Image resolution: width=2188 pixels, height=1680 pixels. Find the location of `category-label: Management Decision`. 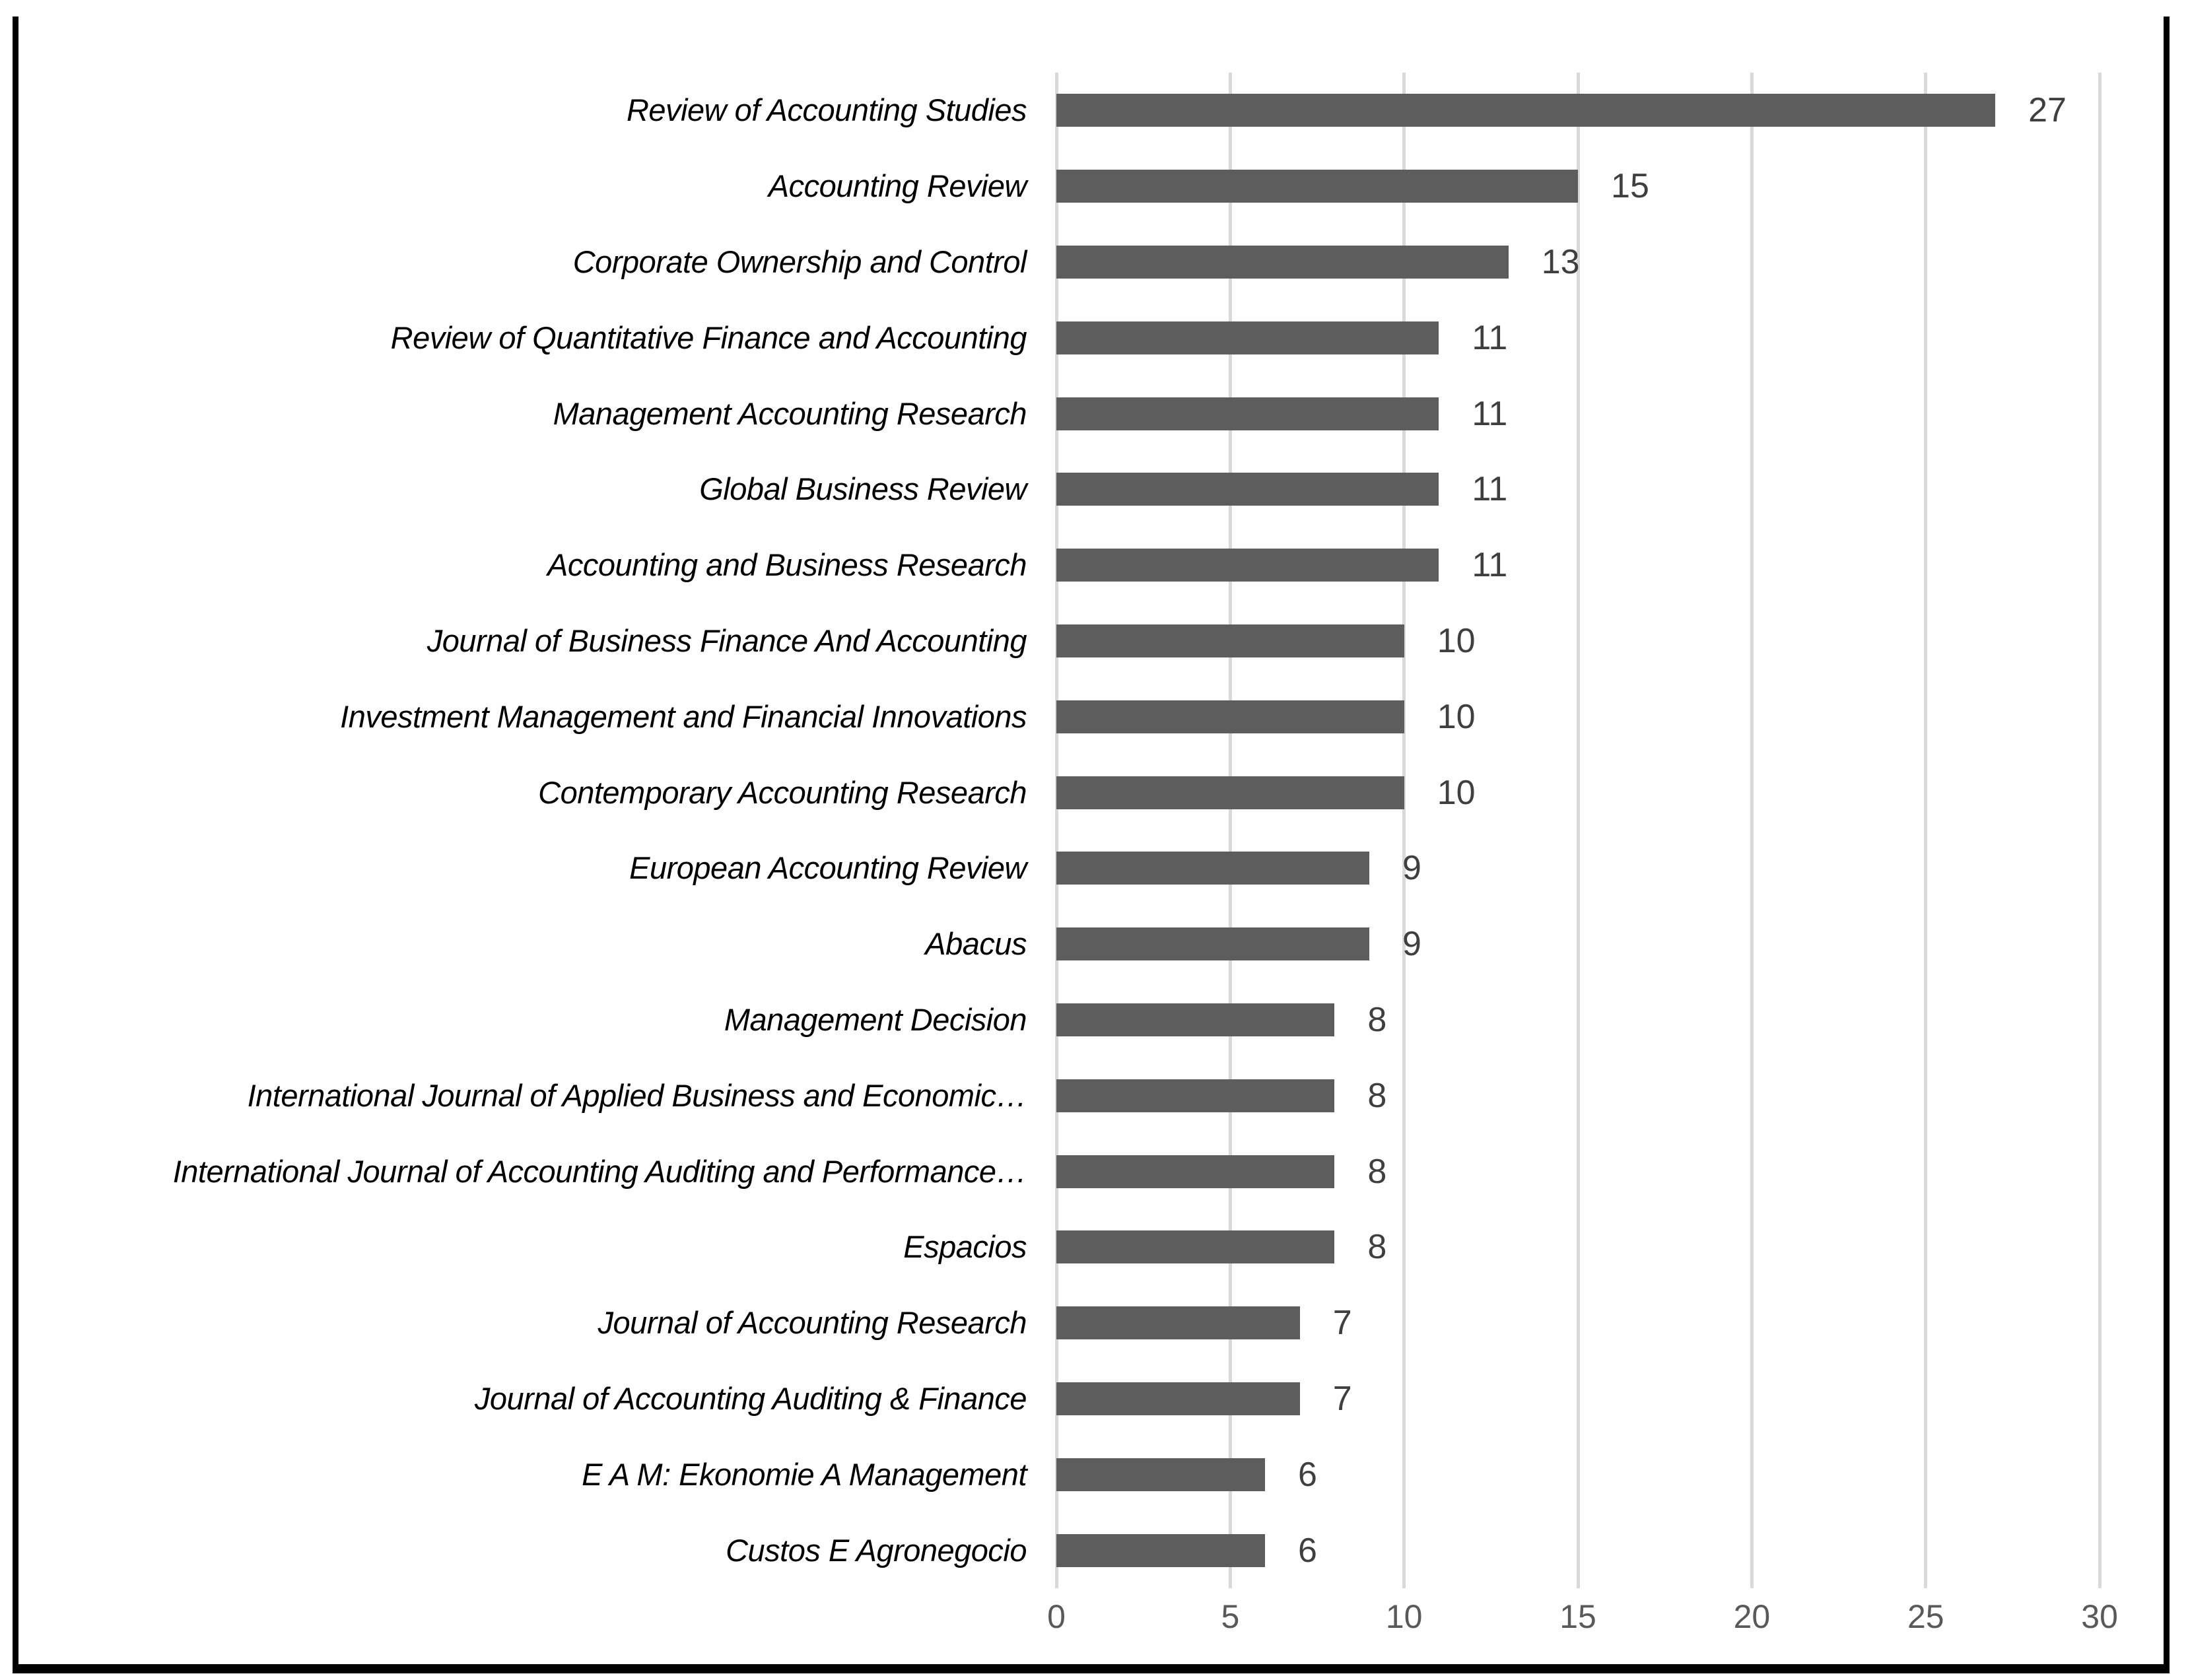

category-label: Management Decision is located at coordinates (875, 1020).